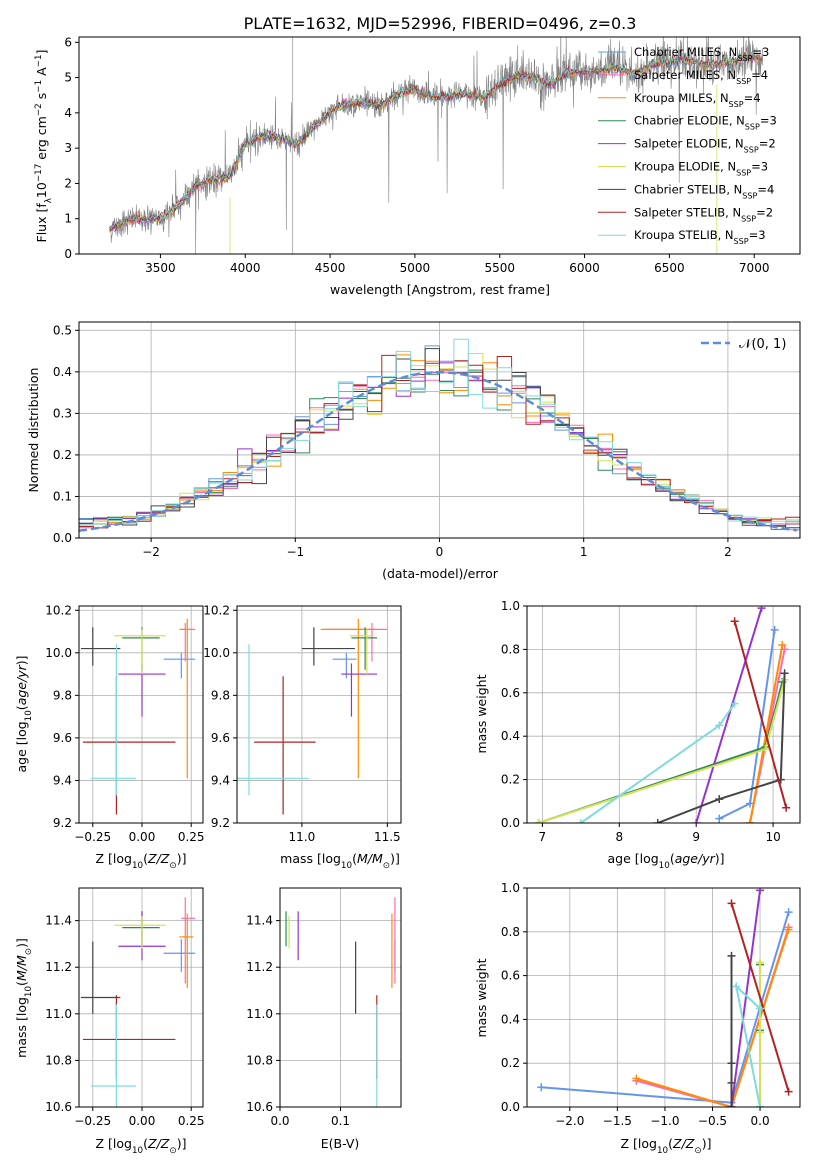  Describe the element at coordinates (696, 837) in the screenshot. I see `x-tick-label: 9` at that location.